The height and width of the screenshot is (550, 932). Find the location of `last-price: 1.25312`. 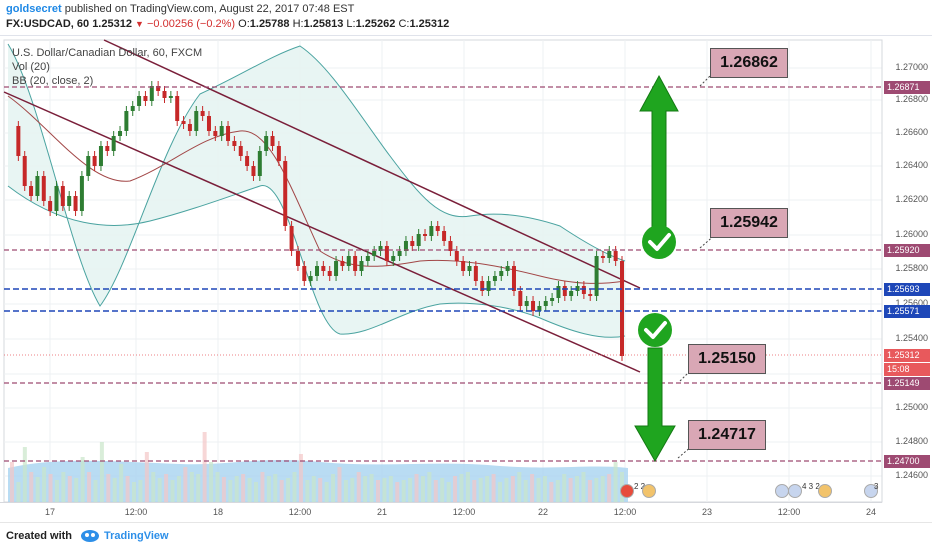

last-price: 1.25312 is located at coordinates (112, 24).